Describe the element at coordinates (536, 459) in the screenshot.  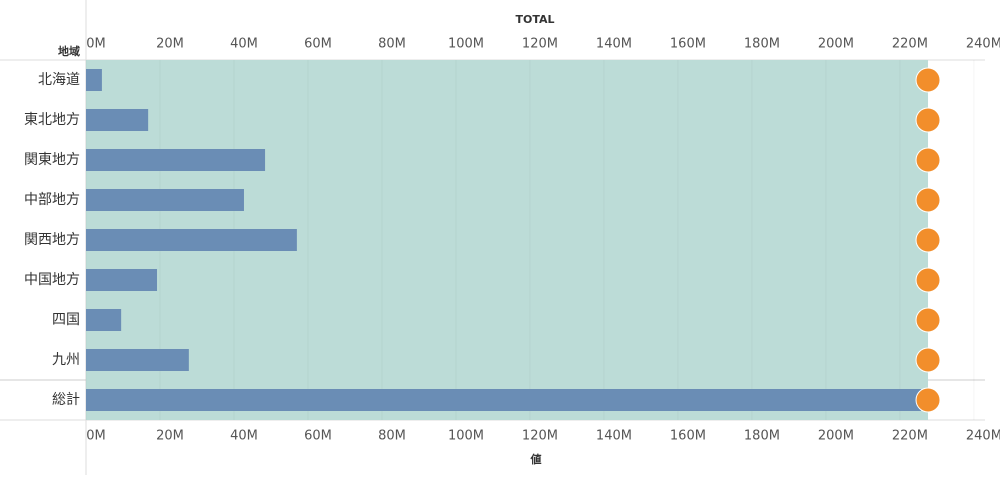
I see `x-title-bottom: 値` at that location.